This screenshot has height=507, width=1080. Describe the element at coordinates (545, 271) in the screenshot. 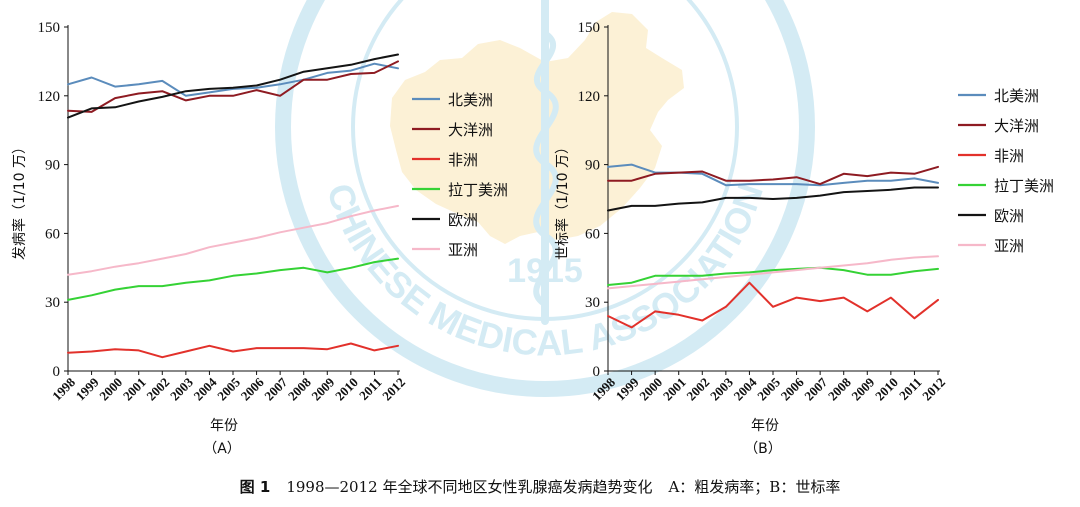

I see `watermark-year: 1915` at that location.